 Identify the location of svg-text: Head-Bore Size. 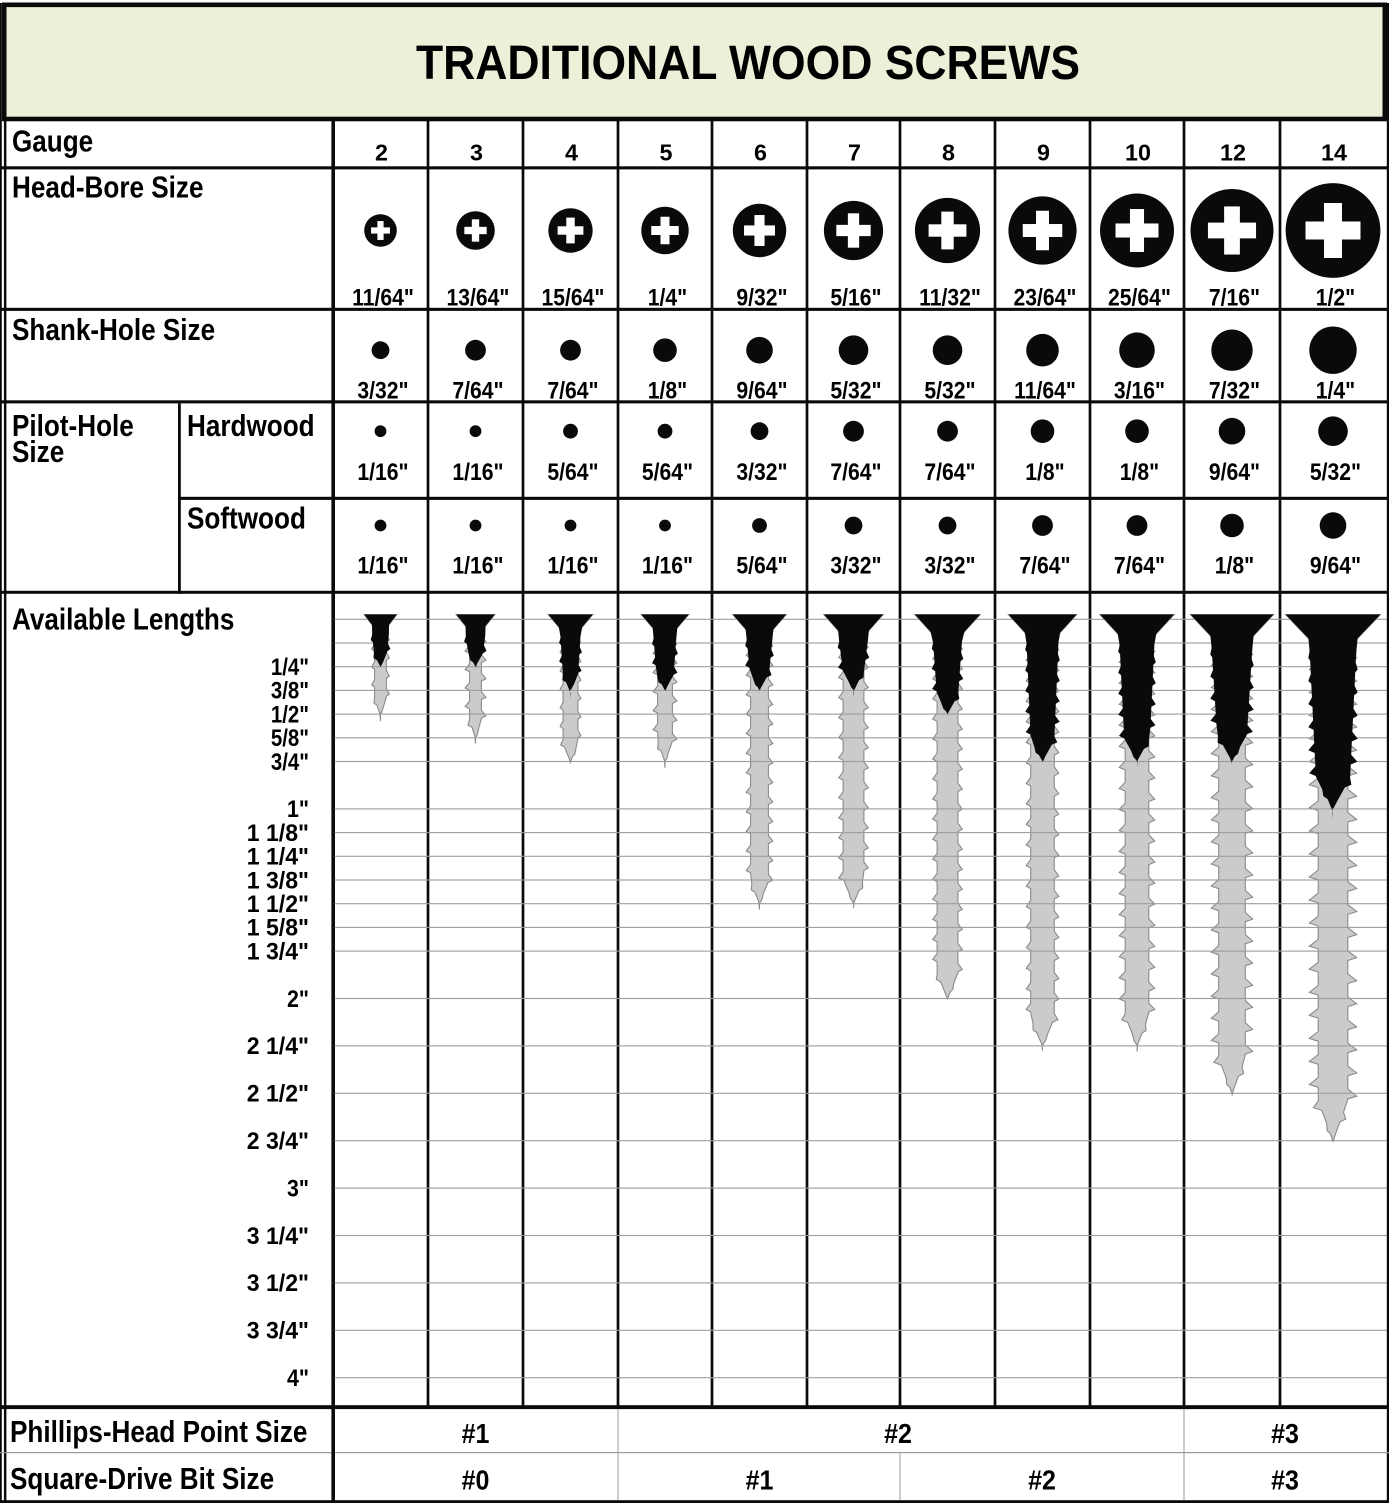
(108, 188).